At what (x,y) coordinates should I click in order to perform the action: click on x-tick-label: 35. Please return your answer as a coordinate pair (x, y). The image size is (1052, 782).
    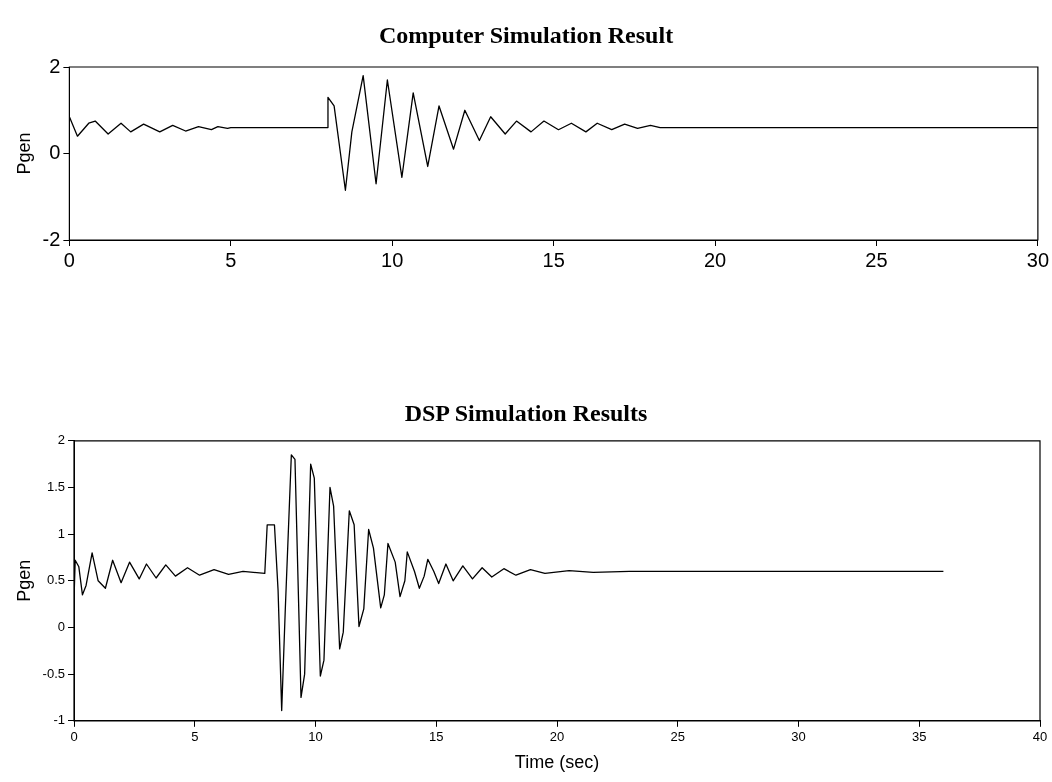
    Looking at the image, I should click on (919, 737).